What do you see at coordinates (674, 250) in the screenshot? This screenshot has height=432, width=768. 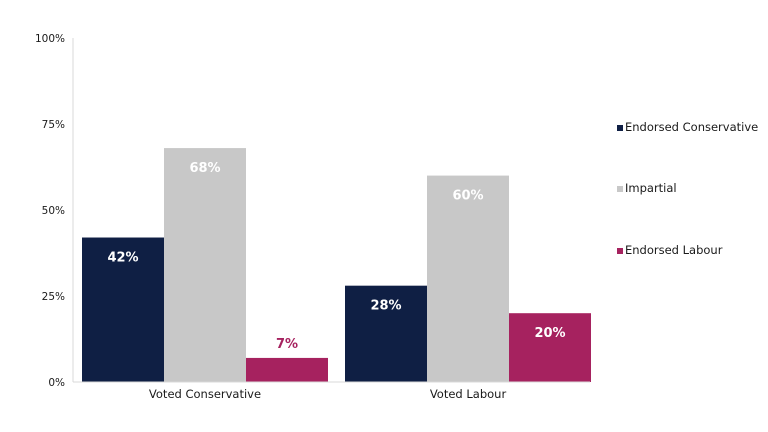 I see `legend-label: Endorsed Labour` at bounding box center [674, 250].